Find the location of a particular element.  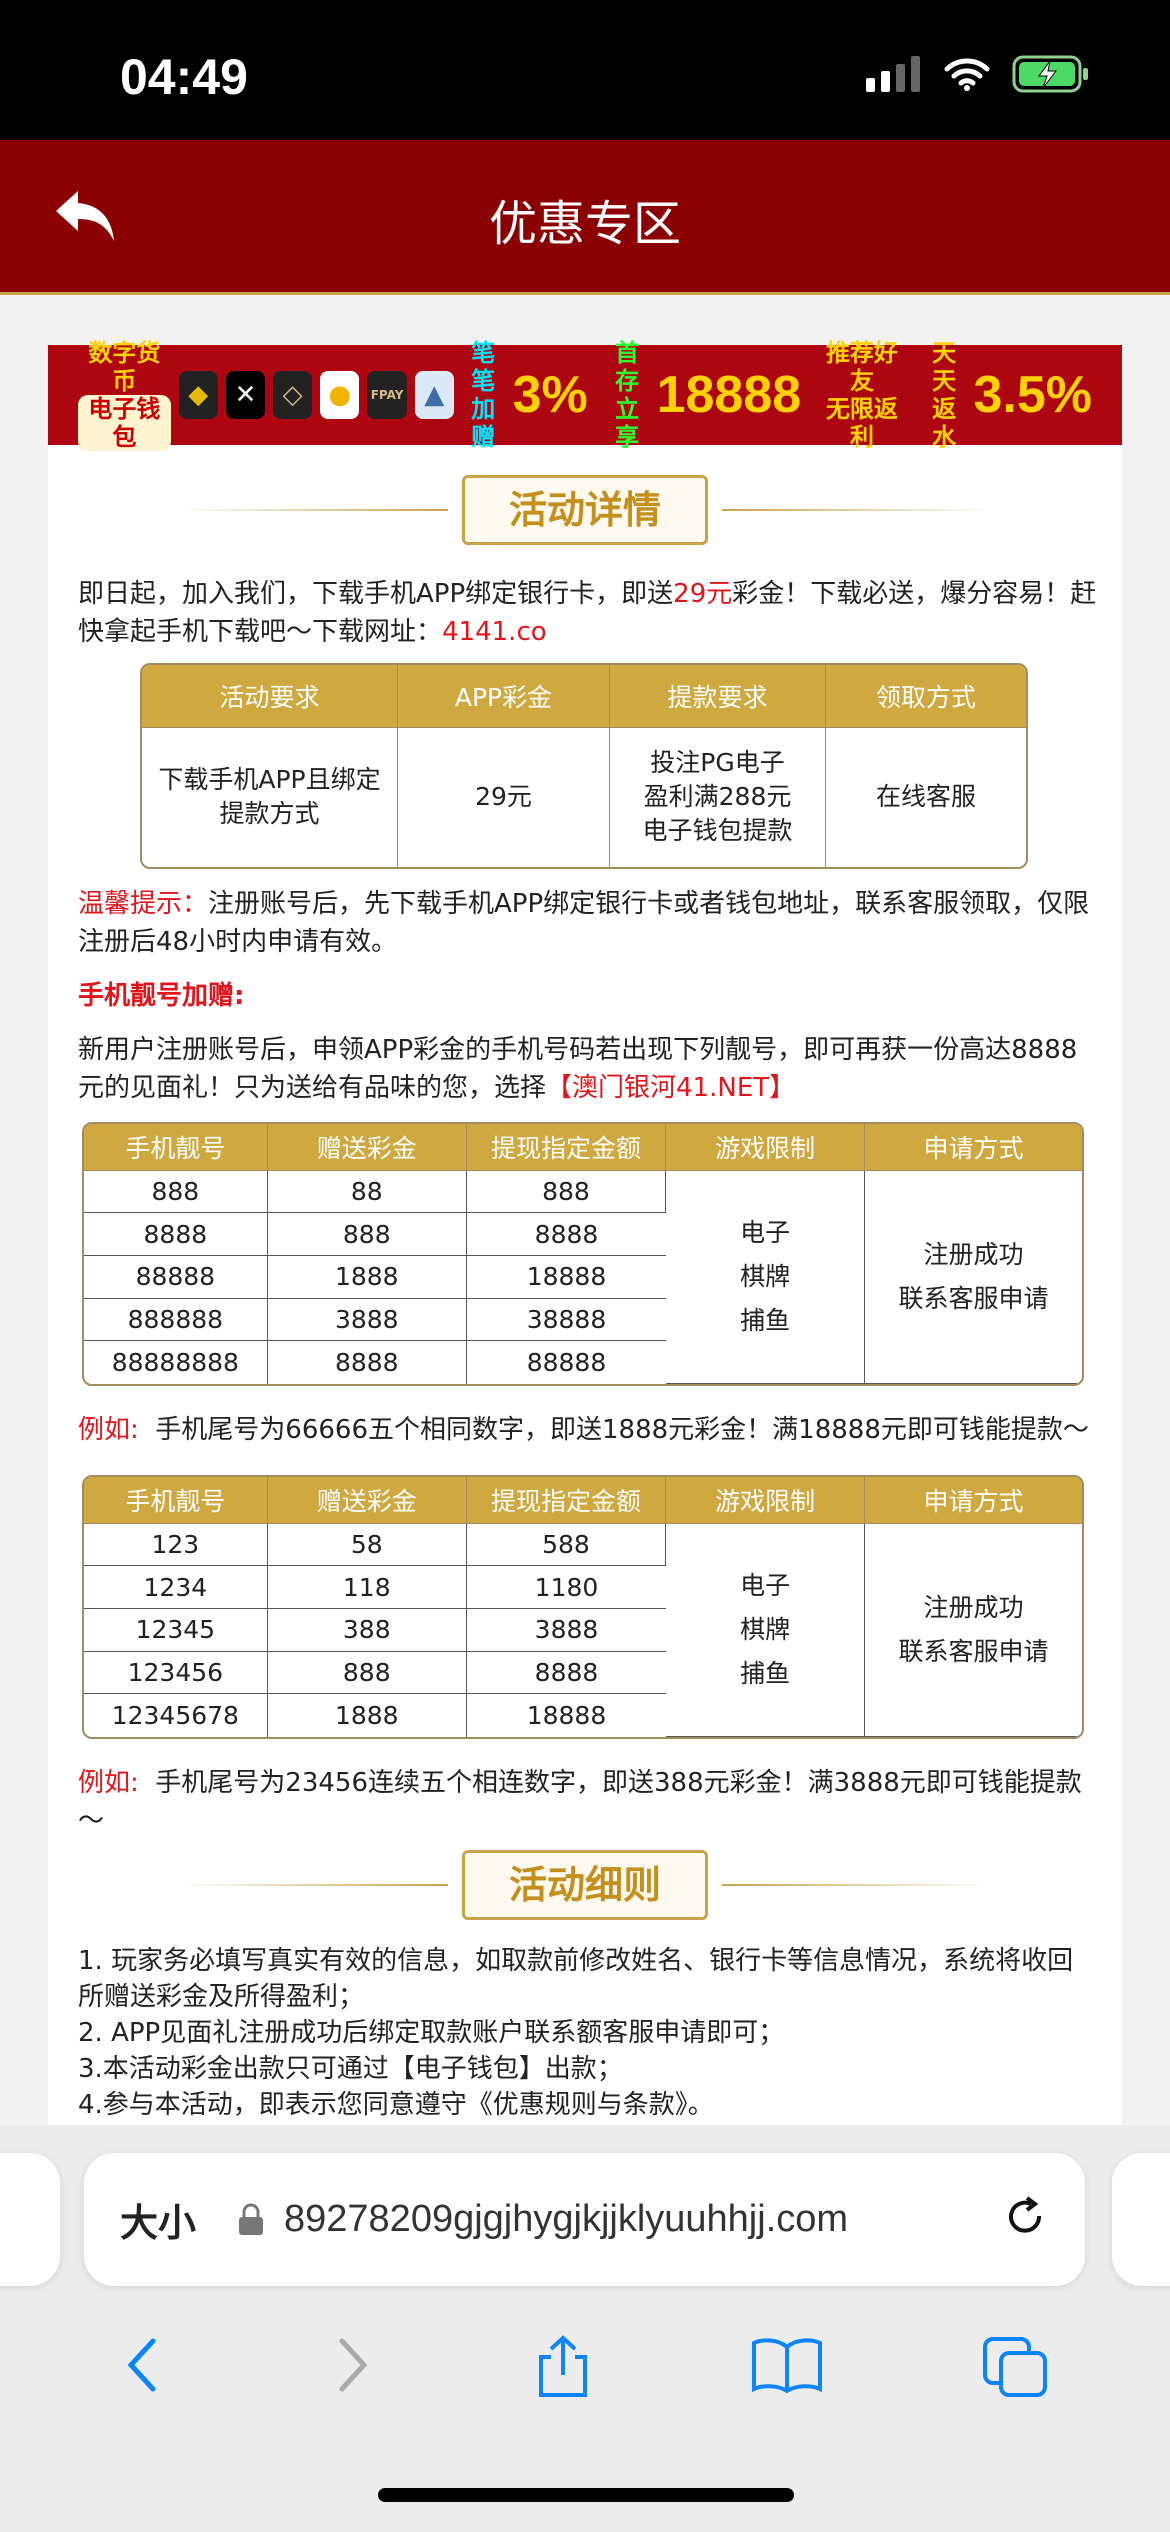

section-title: 活动详情 is located at coordinates (585, 510).